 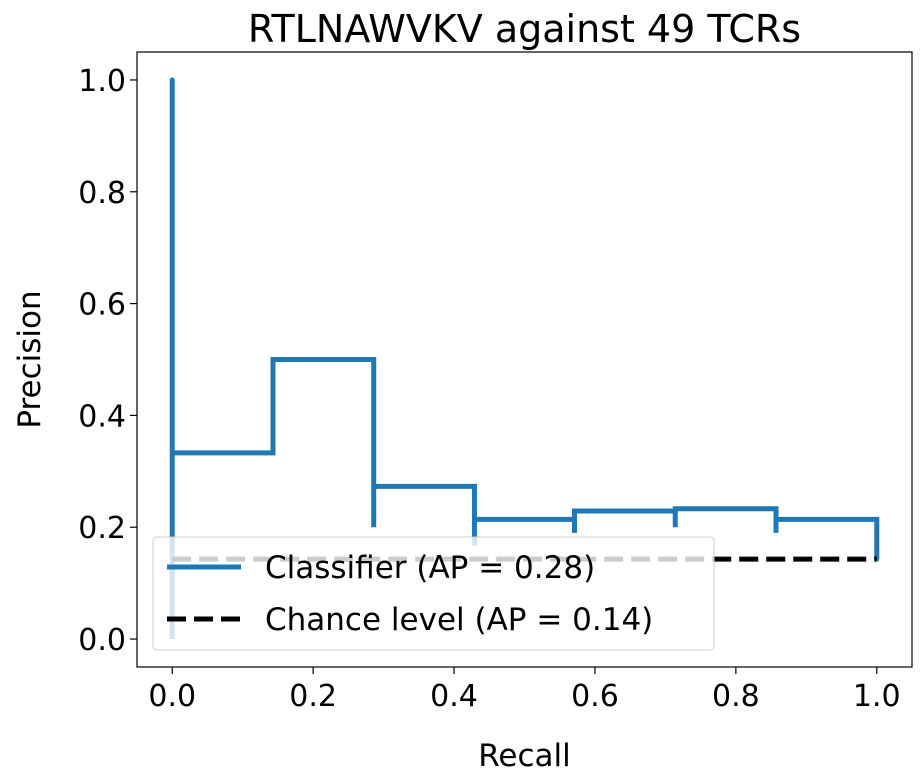 I want to click on x-tick-label: 0.6, so click(x=595, y=696).